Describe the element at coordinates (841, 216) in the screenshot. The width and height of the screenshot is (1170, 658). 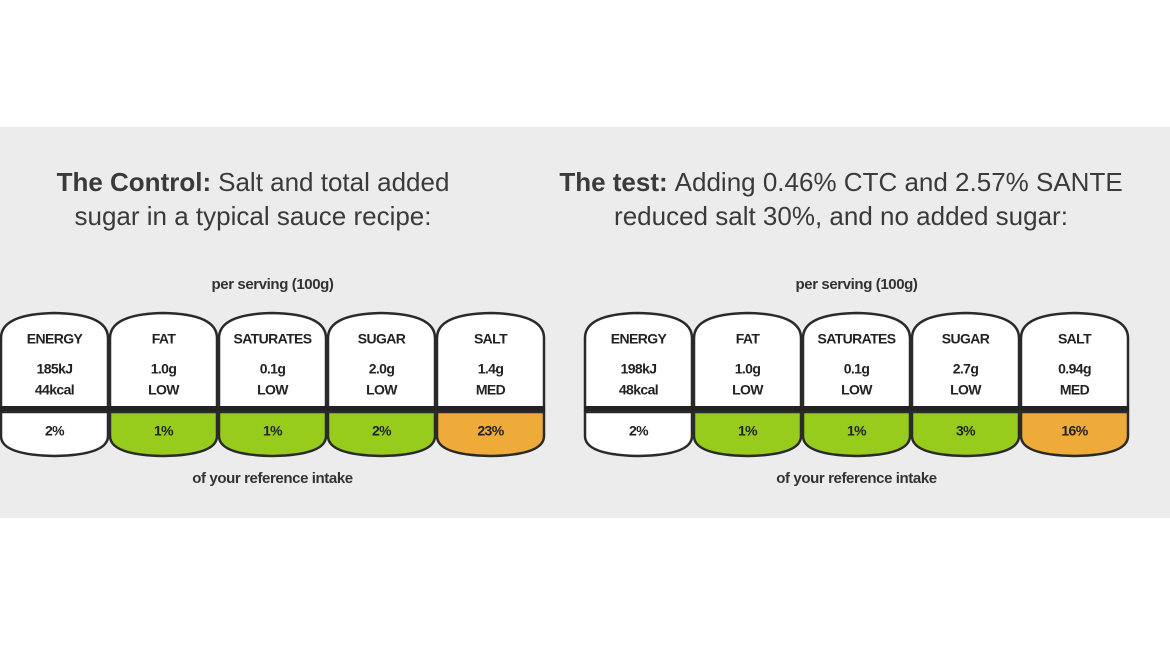
I see `panel-title-line: reduced salt 30%, and no added sugar:` at that location.